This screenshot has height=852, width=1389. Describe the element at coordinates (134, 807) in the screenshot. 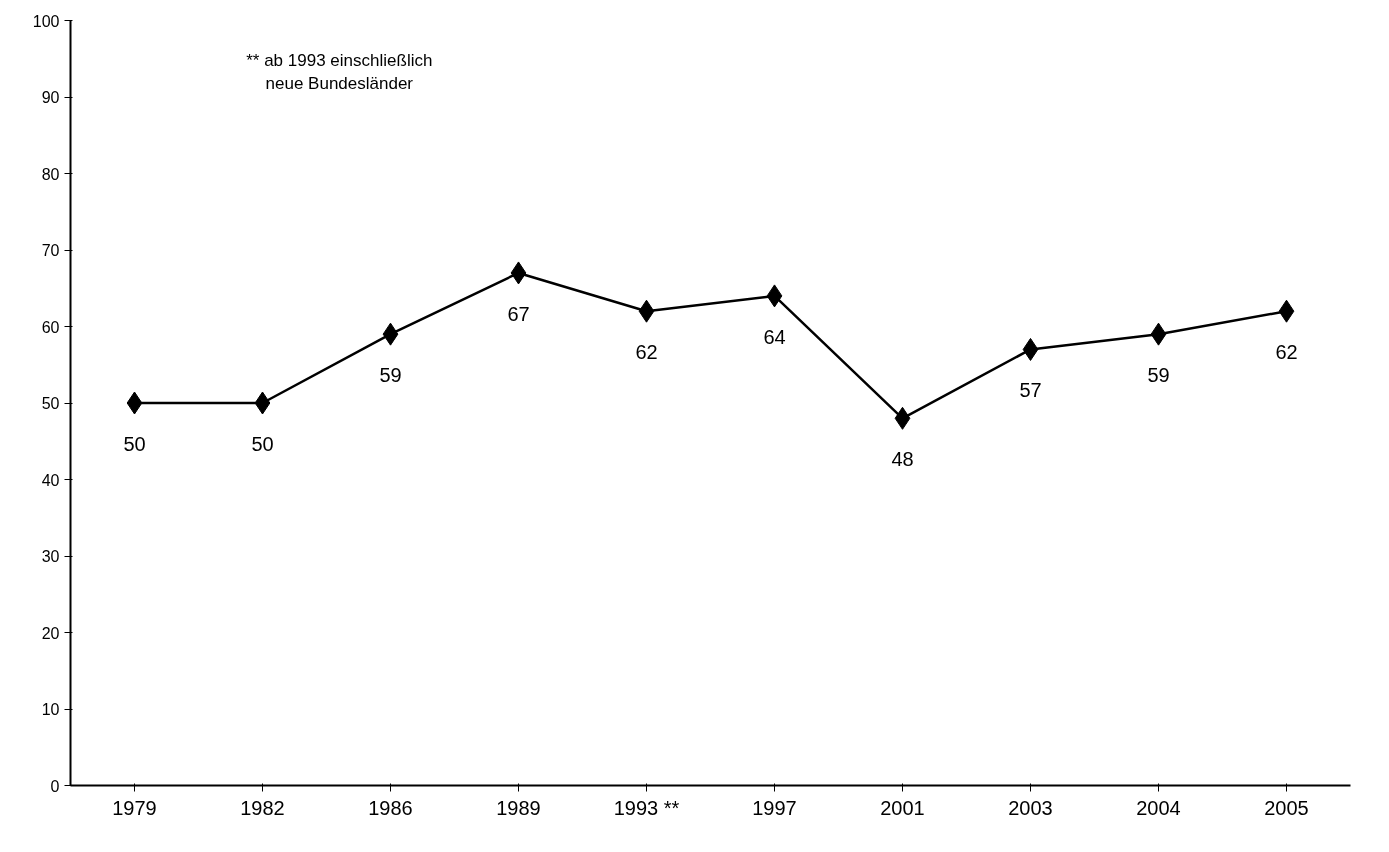

I see `x-tick-label: 1979` at that location.